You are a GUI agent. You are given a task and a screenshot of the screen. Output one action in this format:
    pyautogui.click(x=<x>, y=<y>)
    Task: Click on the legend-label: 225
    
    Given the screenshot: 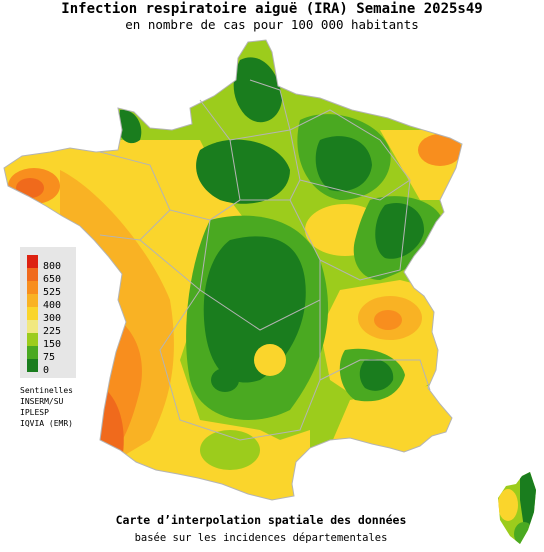 What is the action you would take?
    pyautogui.click(x=52, y=331)
    